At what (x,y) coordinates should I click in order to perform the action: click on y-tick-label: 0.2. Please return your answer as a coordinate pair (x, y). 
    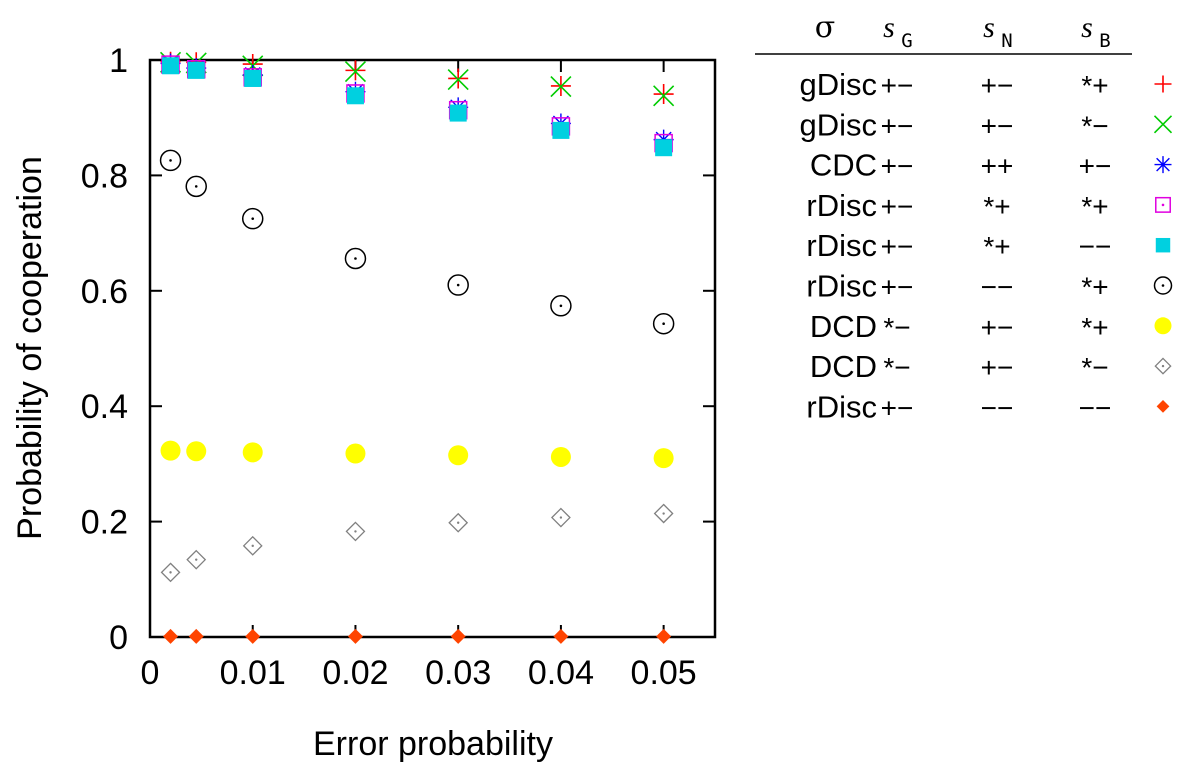
    Looking at the image, I should click on (104, 523).